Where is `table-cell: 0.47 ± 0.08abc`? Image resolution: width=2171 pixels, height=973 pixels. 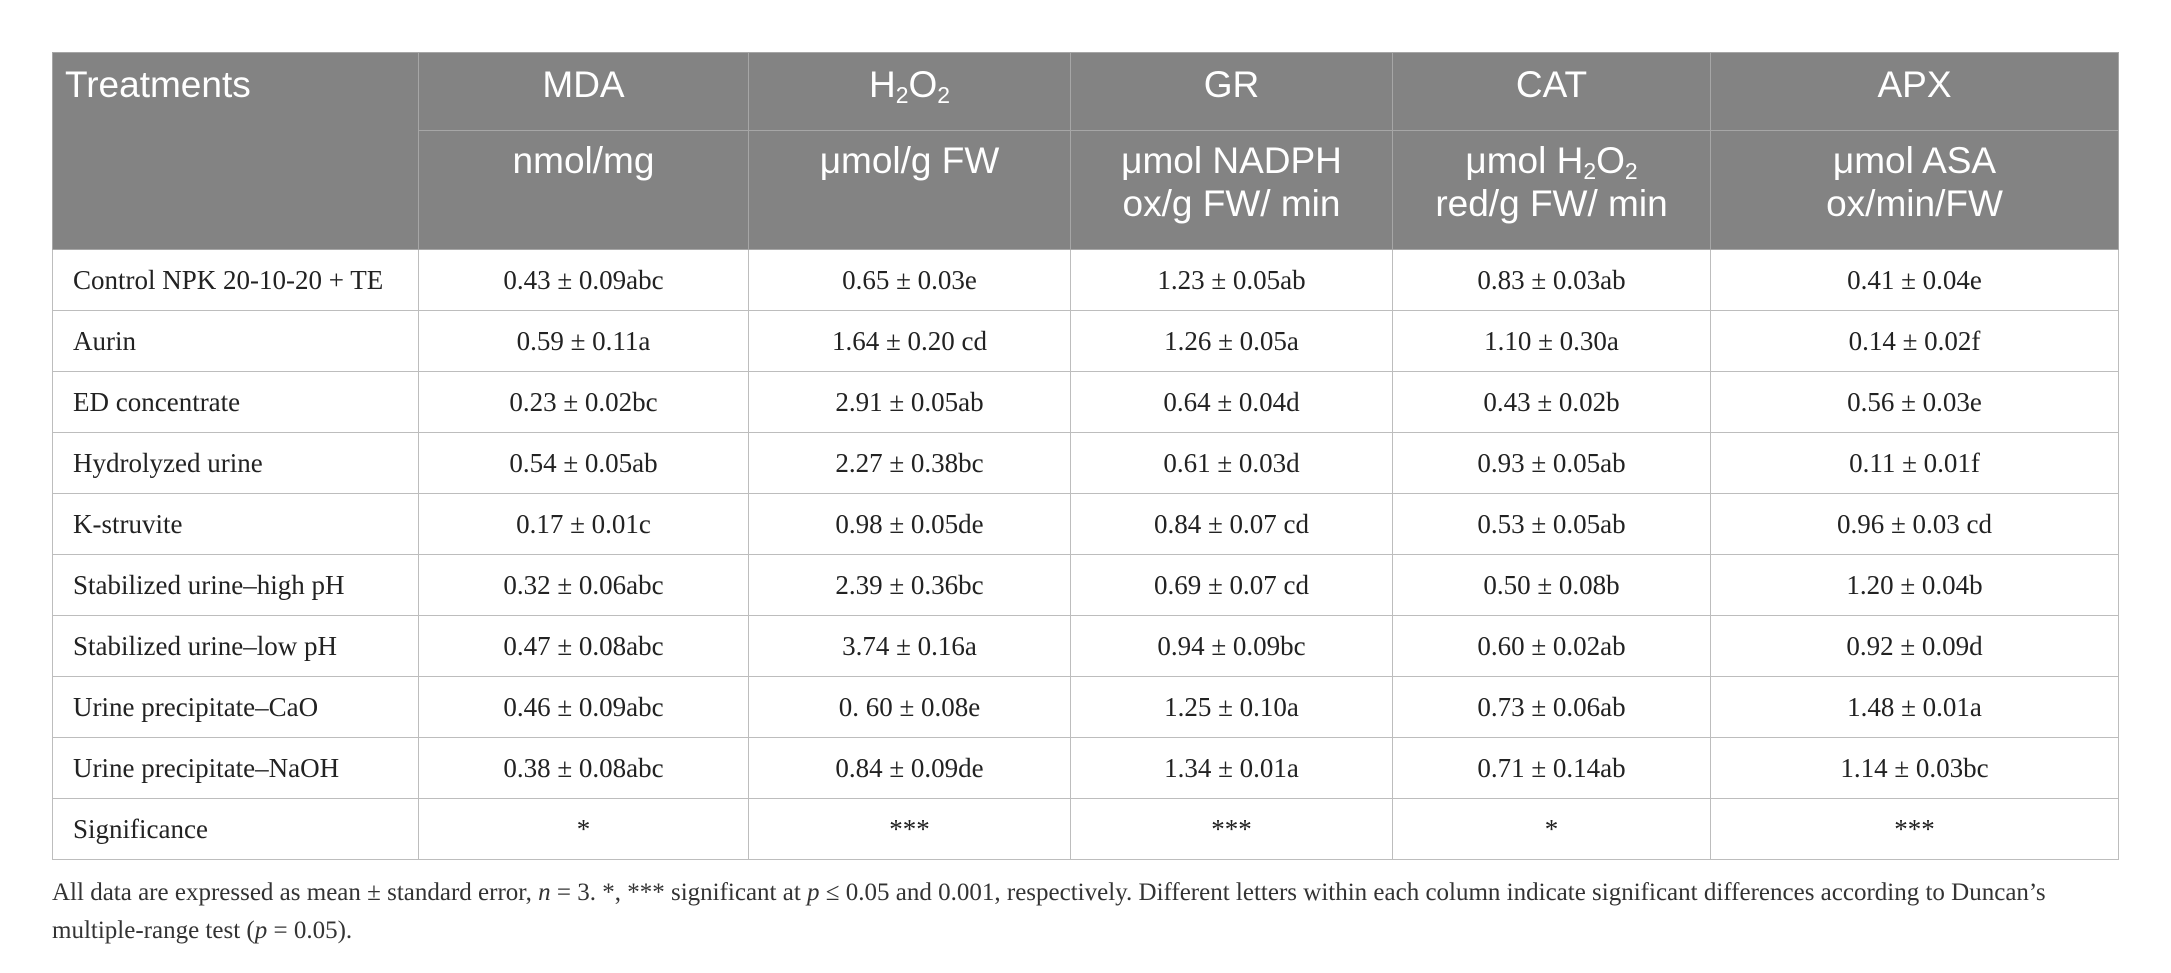
table-cell: 0.47 ± 0.08abc is located at coordinates (583, 646).